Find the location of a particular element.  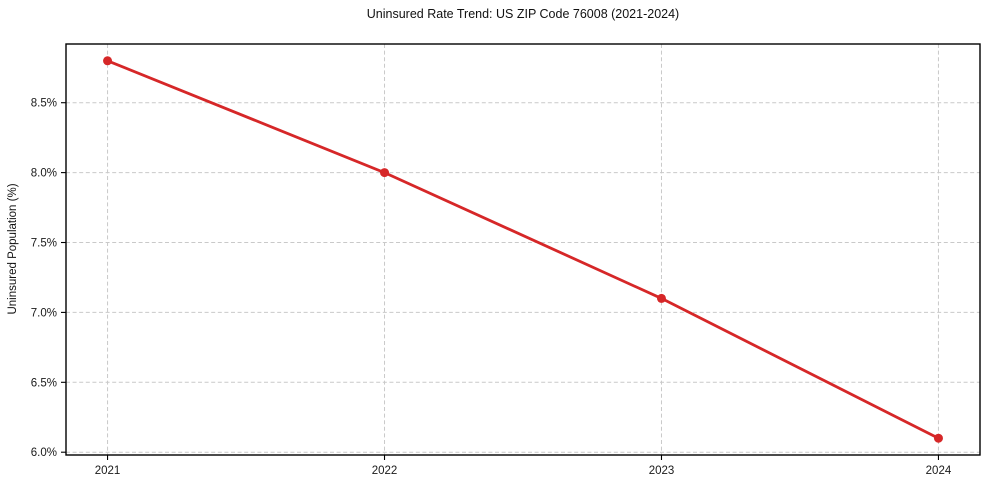

x-tick-label: 2024 is located at coordinates (939, 471).